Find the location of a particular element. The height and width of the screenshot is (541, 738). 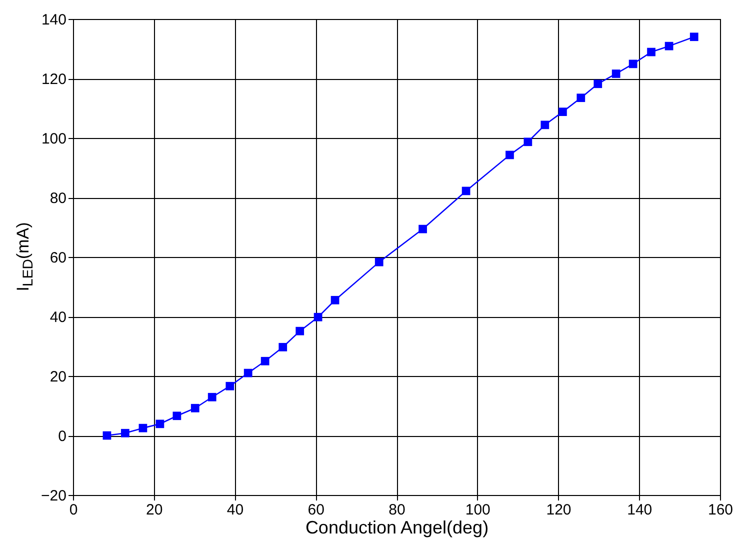

x-tick-label: 160 is located at coordinates (721, 510).